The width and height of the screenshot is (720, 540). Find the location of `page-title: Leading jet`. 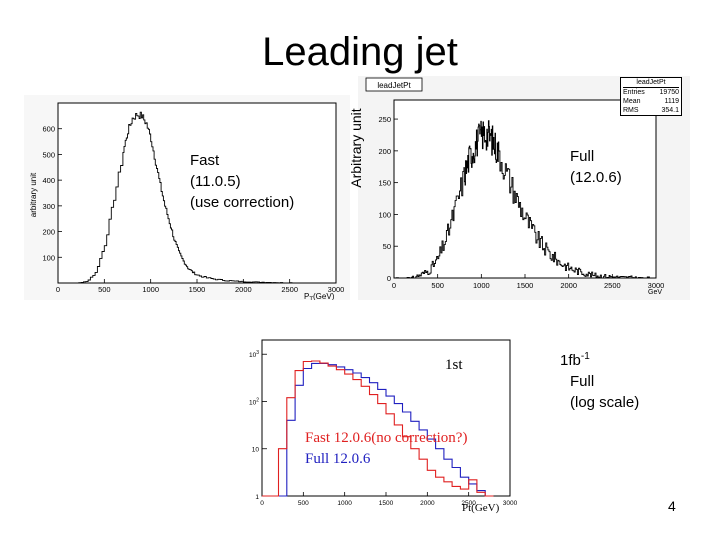

page-title: Leading jet is located at coordinates (360, 52).